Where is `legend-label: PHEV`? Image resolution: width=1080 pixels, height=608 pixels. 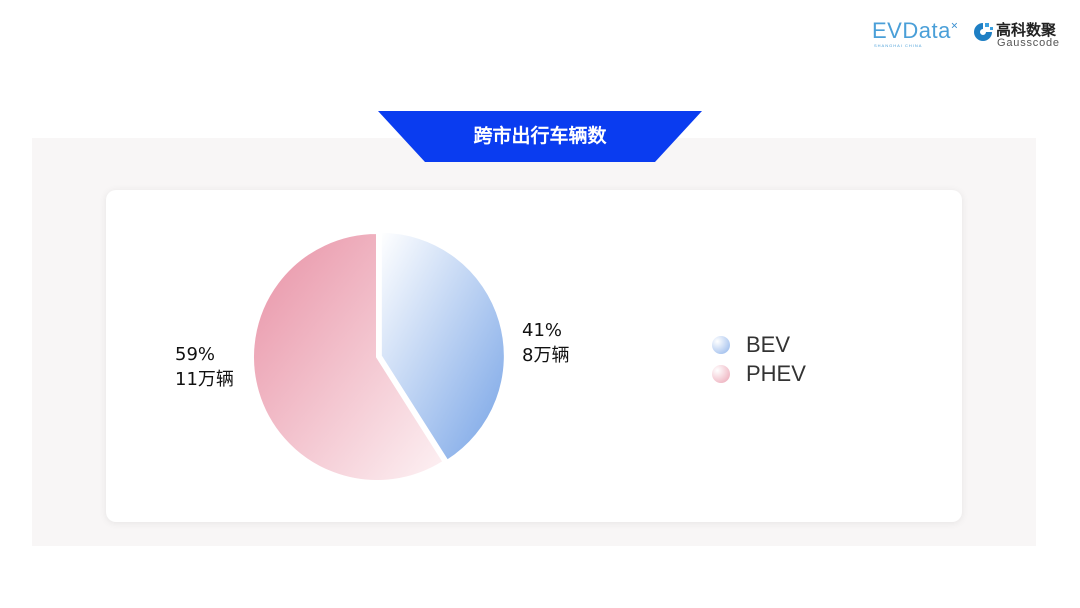 legend-label: PHEV is located at coordinates (776, 373).